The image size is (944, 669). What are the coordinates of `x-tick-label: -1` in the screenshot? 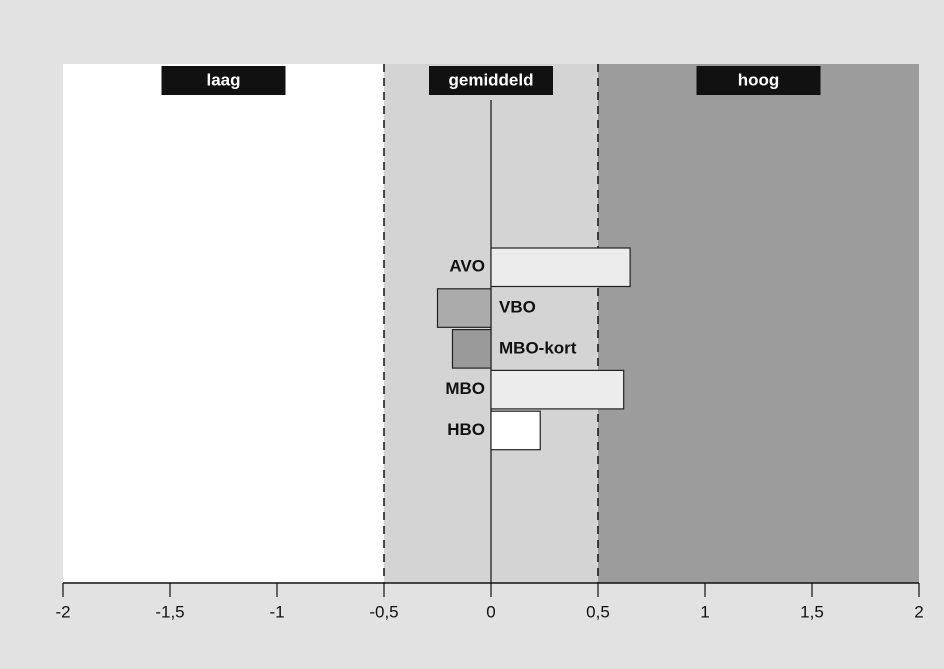 It's located at (276, 611).